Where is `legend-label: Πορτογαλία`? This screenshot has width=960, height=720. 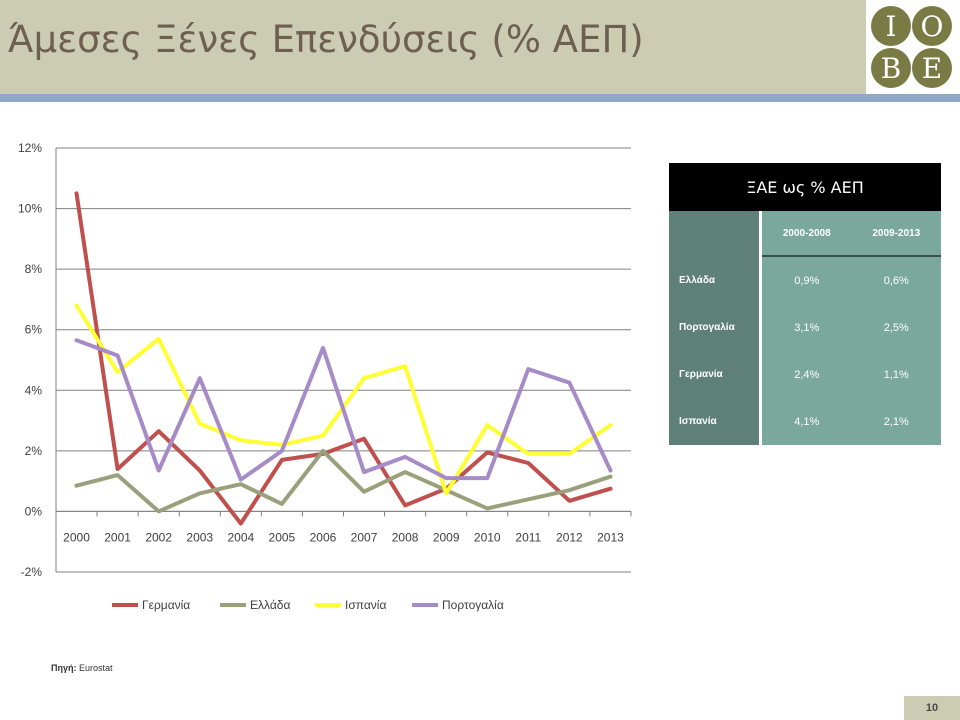
legend-label: Πορτογαλία is located at coordinates (473, 605).